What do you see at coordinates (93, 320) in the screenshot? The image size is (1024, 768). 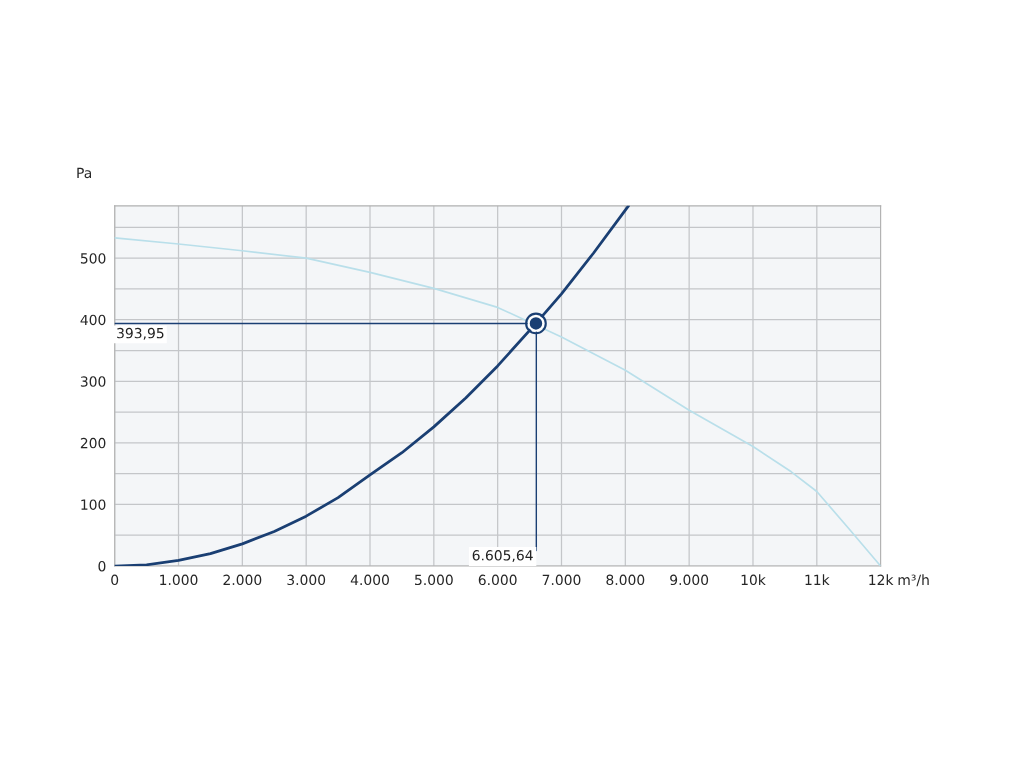 I see `y-tick-label: 400` at bounding box center [93, 320].